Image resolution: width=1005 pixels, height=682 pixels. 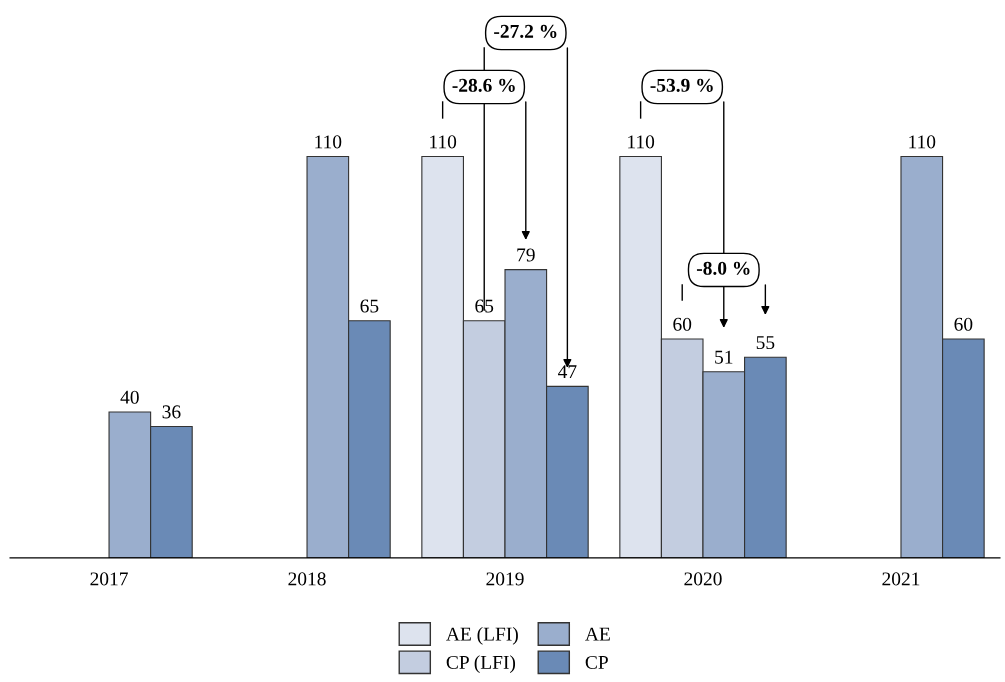 What do you see at coordinates (482, 636) in the screenshot?
I see `legend-label: AE (LFI)` at bounding box center [482, 636].